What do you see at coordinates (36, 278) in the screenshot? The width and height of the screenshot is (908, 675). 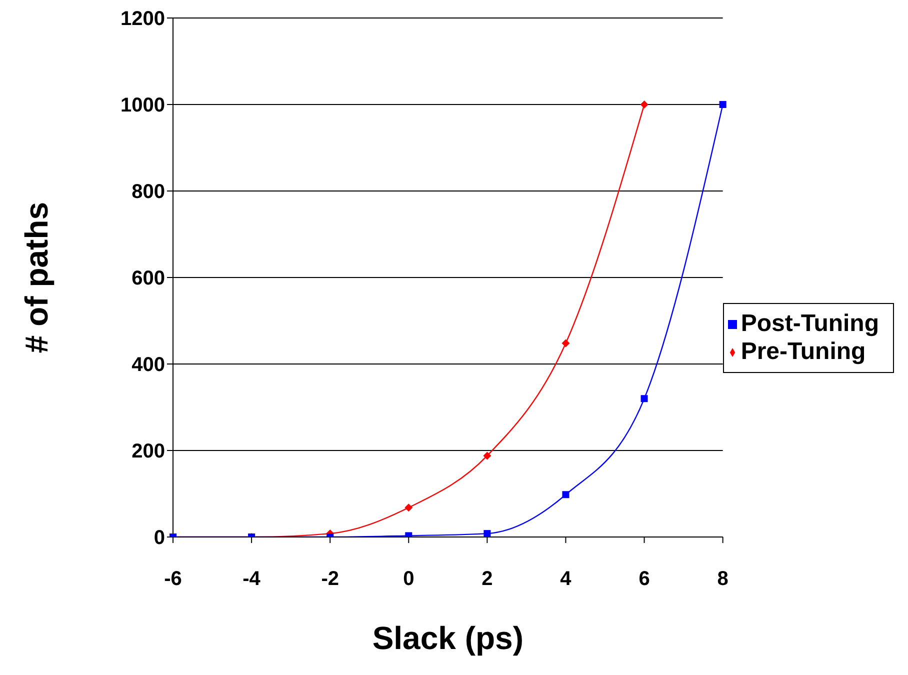 I see `y-axis-title: # of paths` at bounding box center [36, 278].